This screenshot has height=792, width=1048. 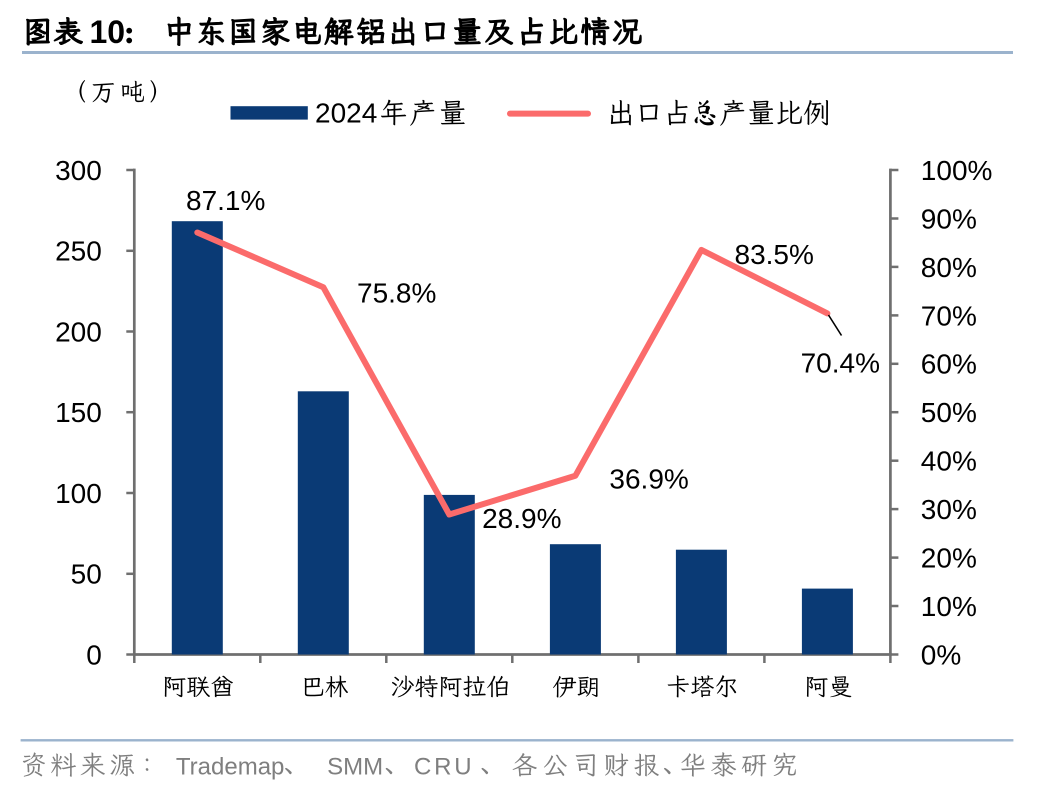 I want to click on svg-text: CRU, so click(x=444, y=767).